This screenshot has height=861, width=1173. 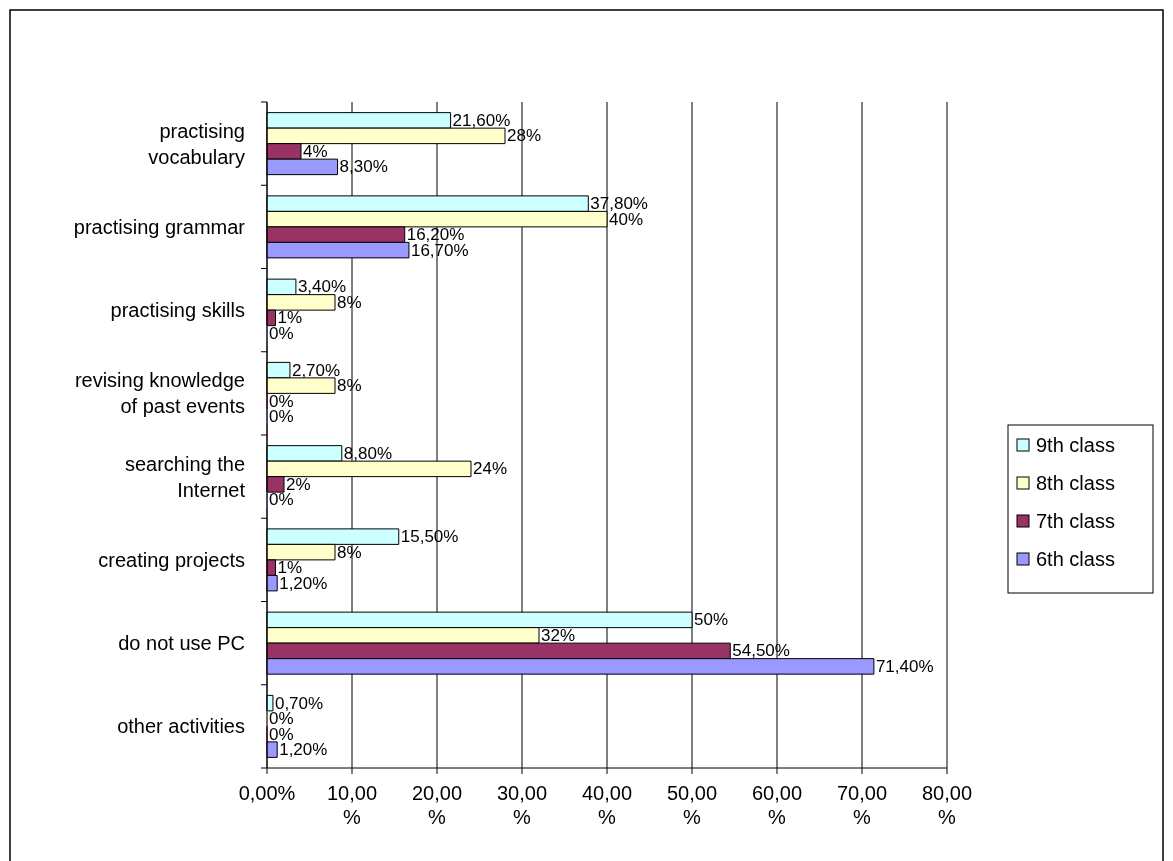 What do you see at coordinates (315, 151) in the screenshot?
I see `data-label: 4%` at bounding box center [315, 151].